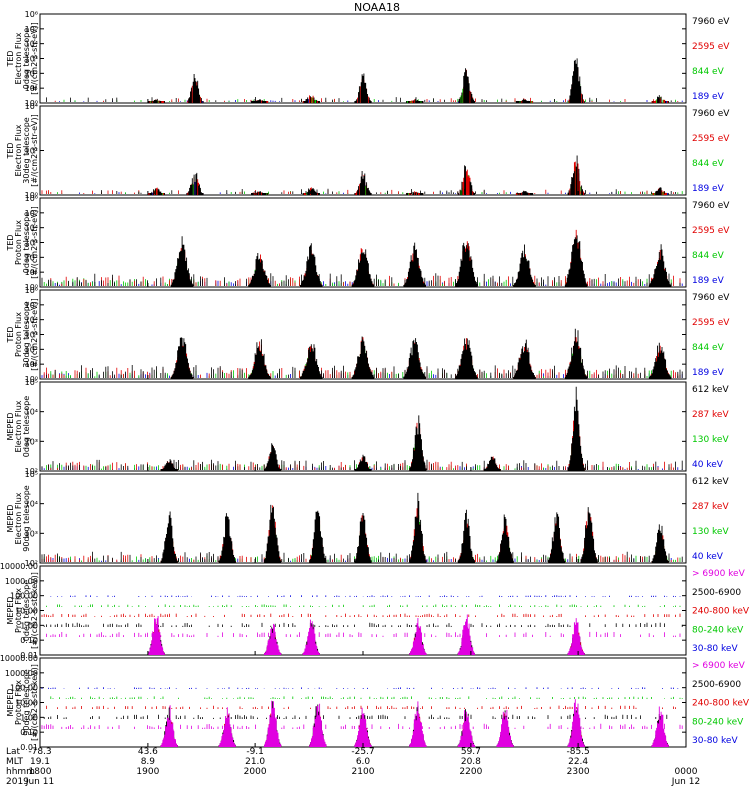 This screenshot has height=800, width=750. What do you see at coordinates (685, 782) in the screenshot?
I see `x-tick-label: Jun 12` at bounding box center [685, 782].